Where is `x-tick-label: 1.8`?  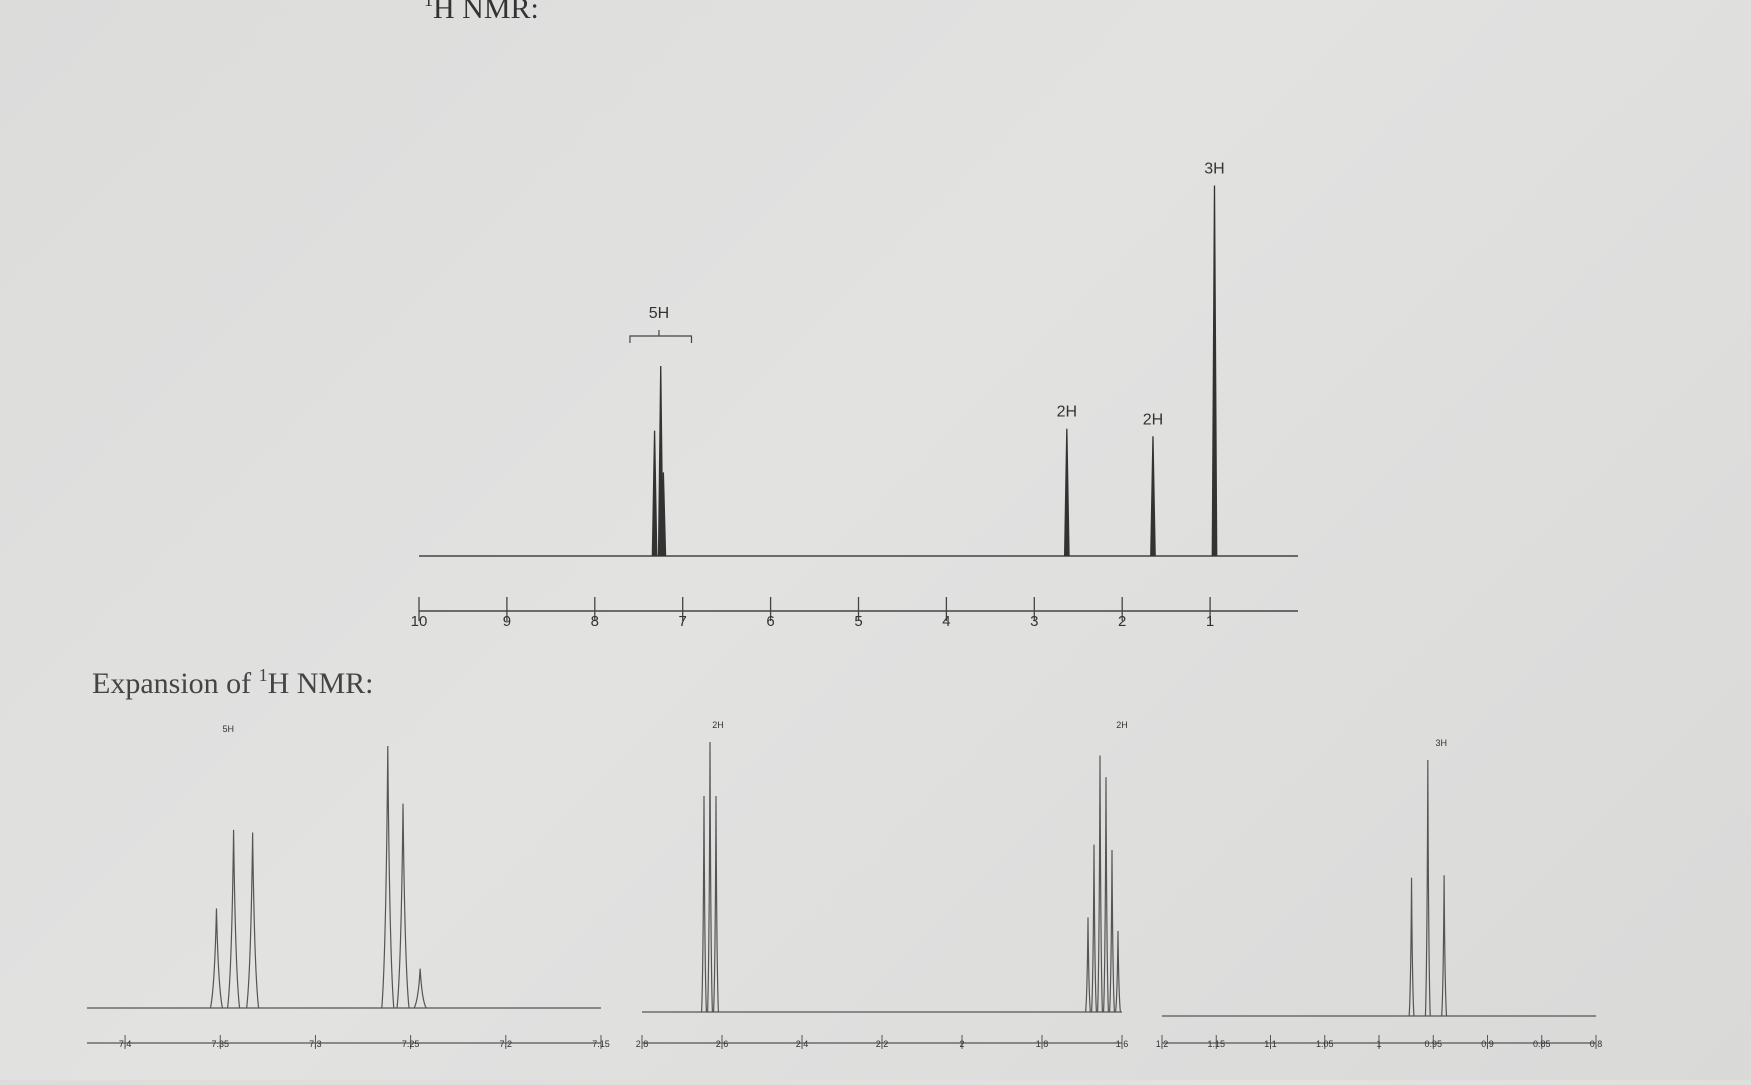 x-tick-label: 1.8 is located at coordinates (1042, 1044).